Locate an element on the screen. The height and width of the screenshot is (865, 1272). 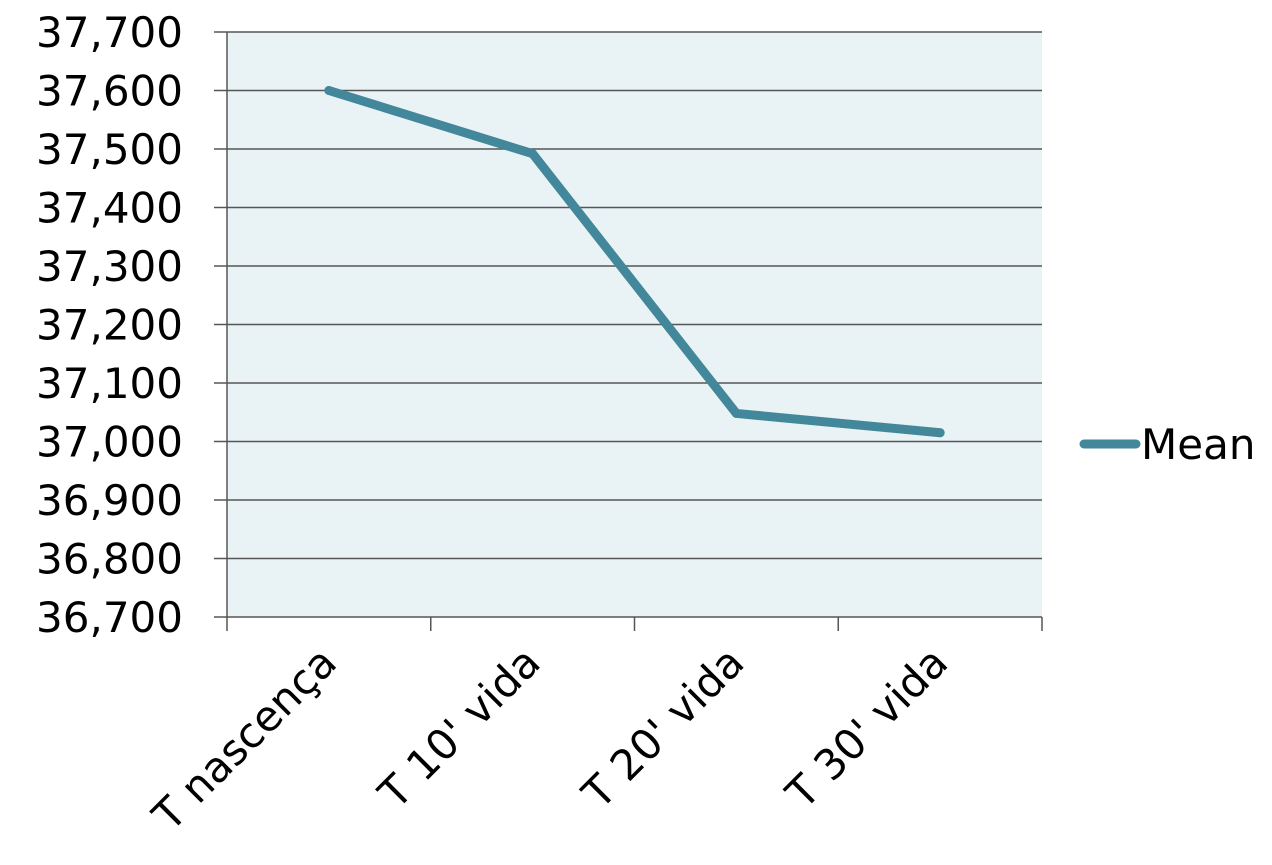
y-tick-label: 37,300 is located at coordinates (109, 266).